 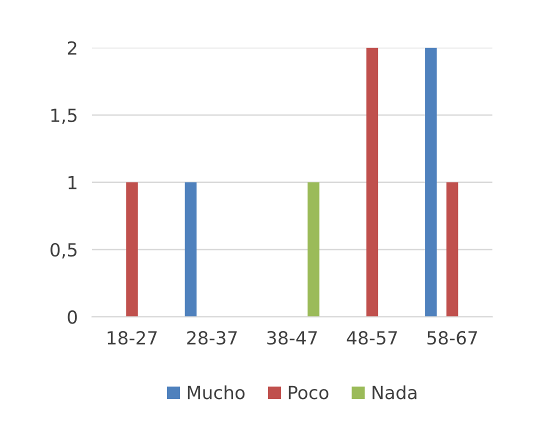 I want to click on legend-label: Poco, so click(x=308, y=393).